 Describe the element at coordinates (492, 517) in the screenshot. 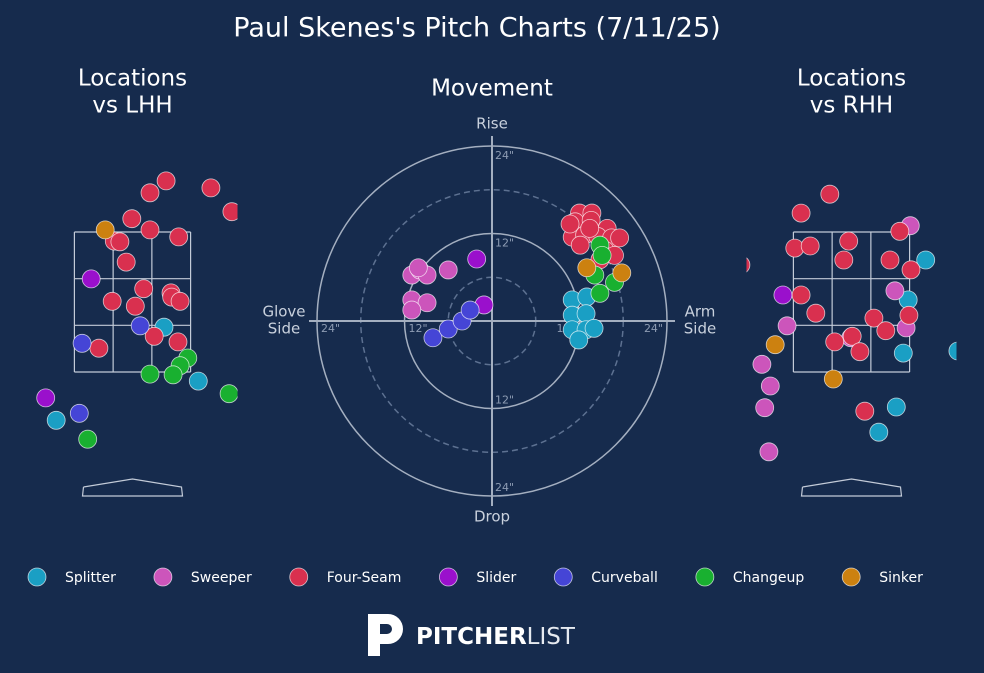

I see `axis-label: Drop` at that location.